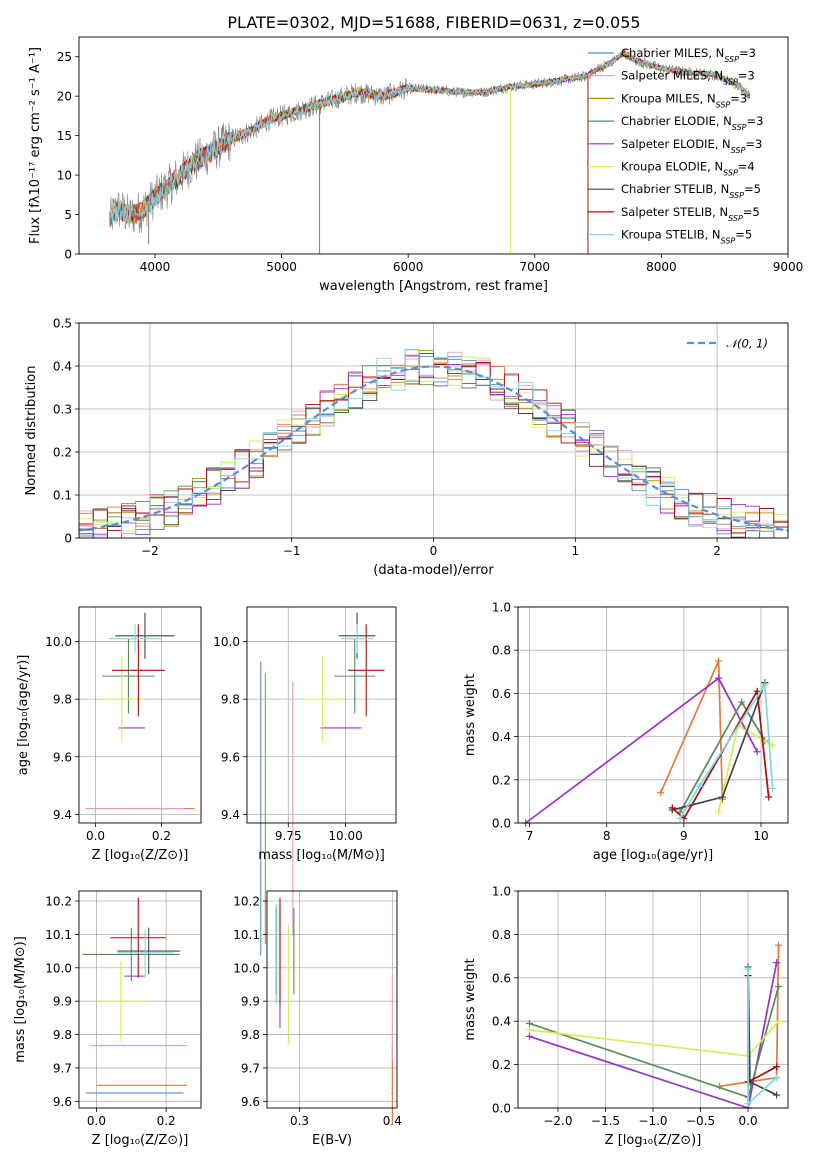 The height and width of the screenshot is (1170, 819). What do you see at coordinates (433, 286) in the screenshot?
I see `x-axis-label: wavelength [Angstrom, rest frame]` at bounding box center [433, 286].